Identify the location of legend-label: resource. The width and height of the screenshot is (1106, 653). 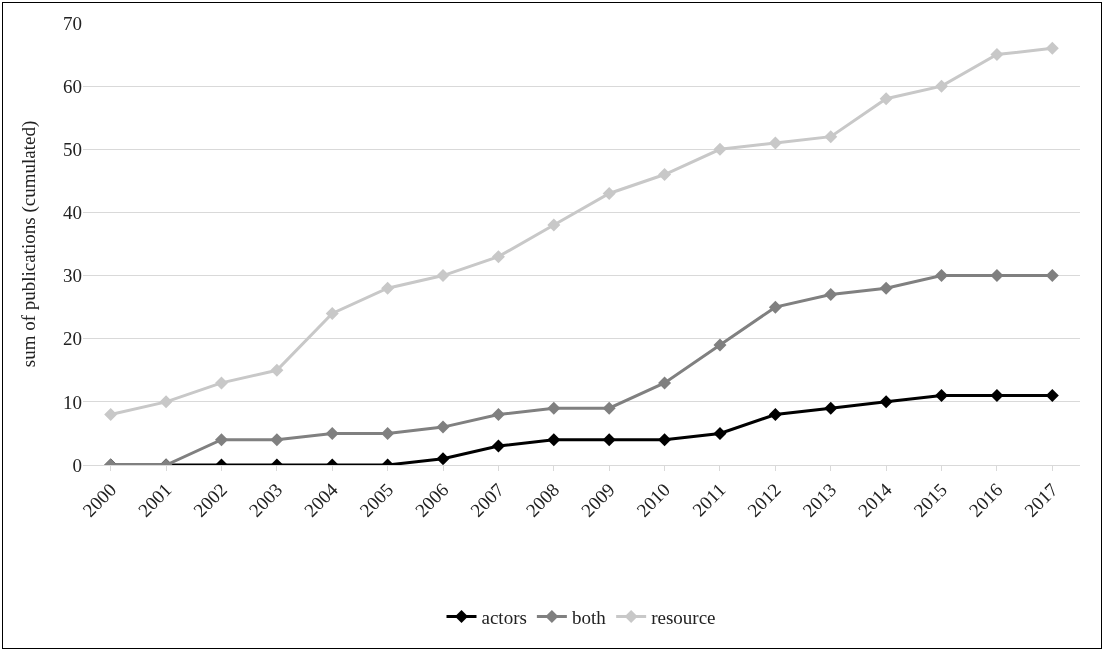
(683, 617).